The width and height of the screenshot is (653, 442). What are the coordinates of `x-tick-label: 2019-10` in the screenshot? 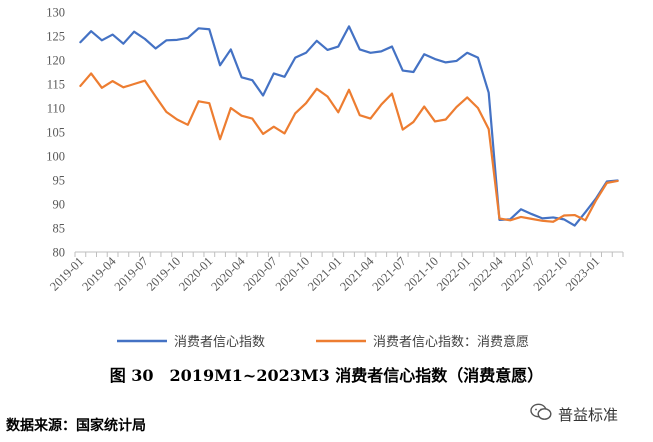 It's located at (163, 273).